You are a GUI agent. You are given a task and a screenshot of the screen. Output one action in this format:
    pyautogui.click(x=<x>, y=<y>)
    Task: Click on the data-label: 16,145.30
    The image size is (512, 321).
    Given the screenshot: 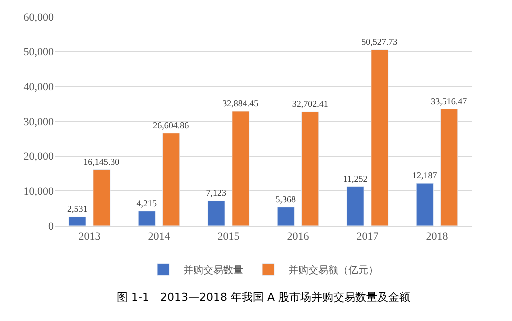 What is the action you would take?
    pyautogui.click(x=102, y=161)
    